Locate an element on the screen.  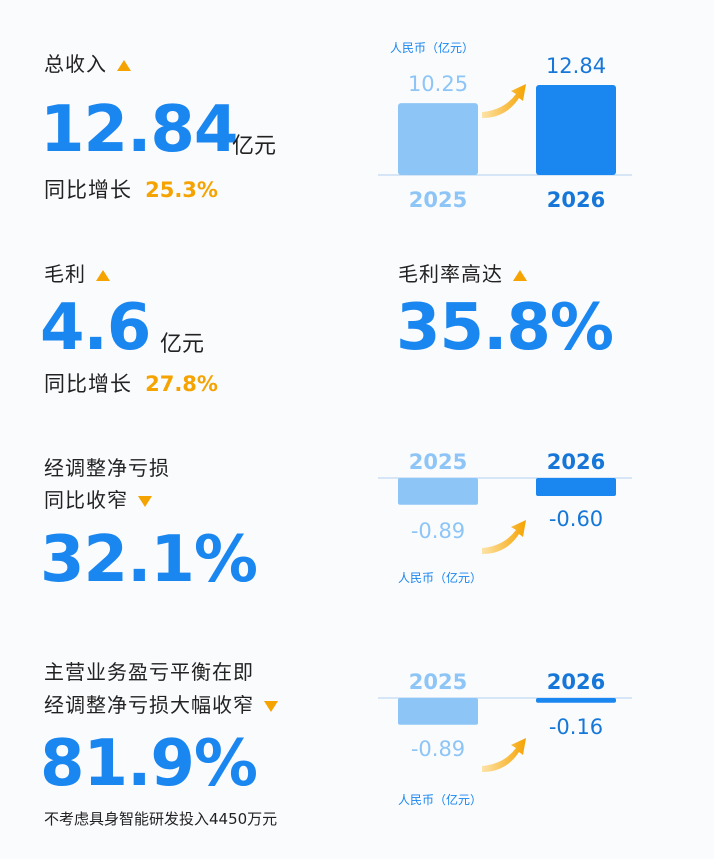
net-loss-bar-chart: 2025 -0.89 2026 -0.60 人民币（亿元） is located at coordinates (505, 517).